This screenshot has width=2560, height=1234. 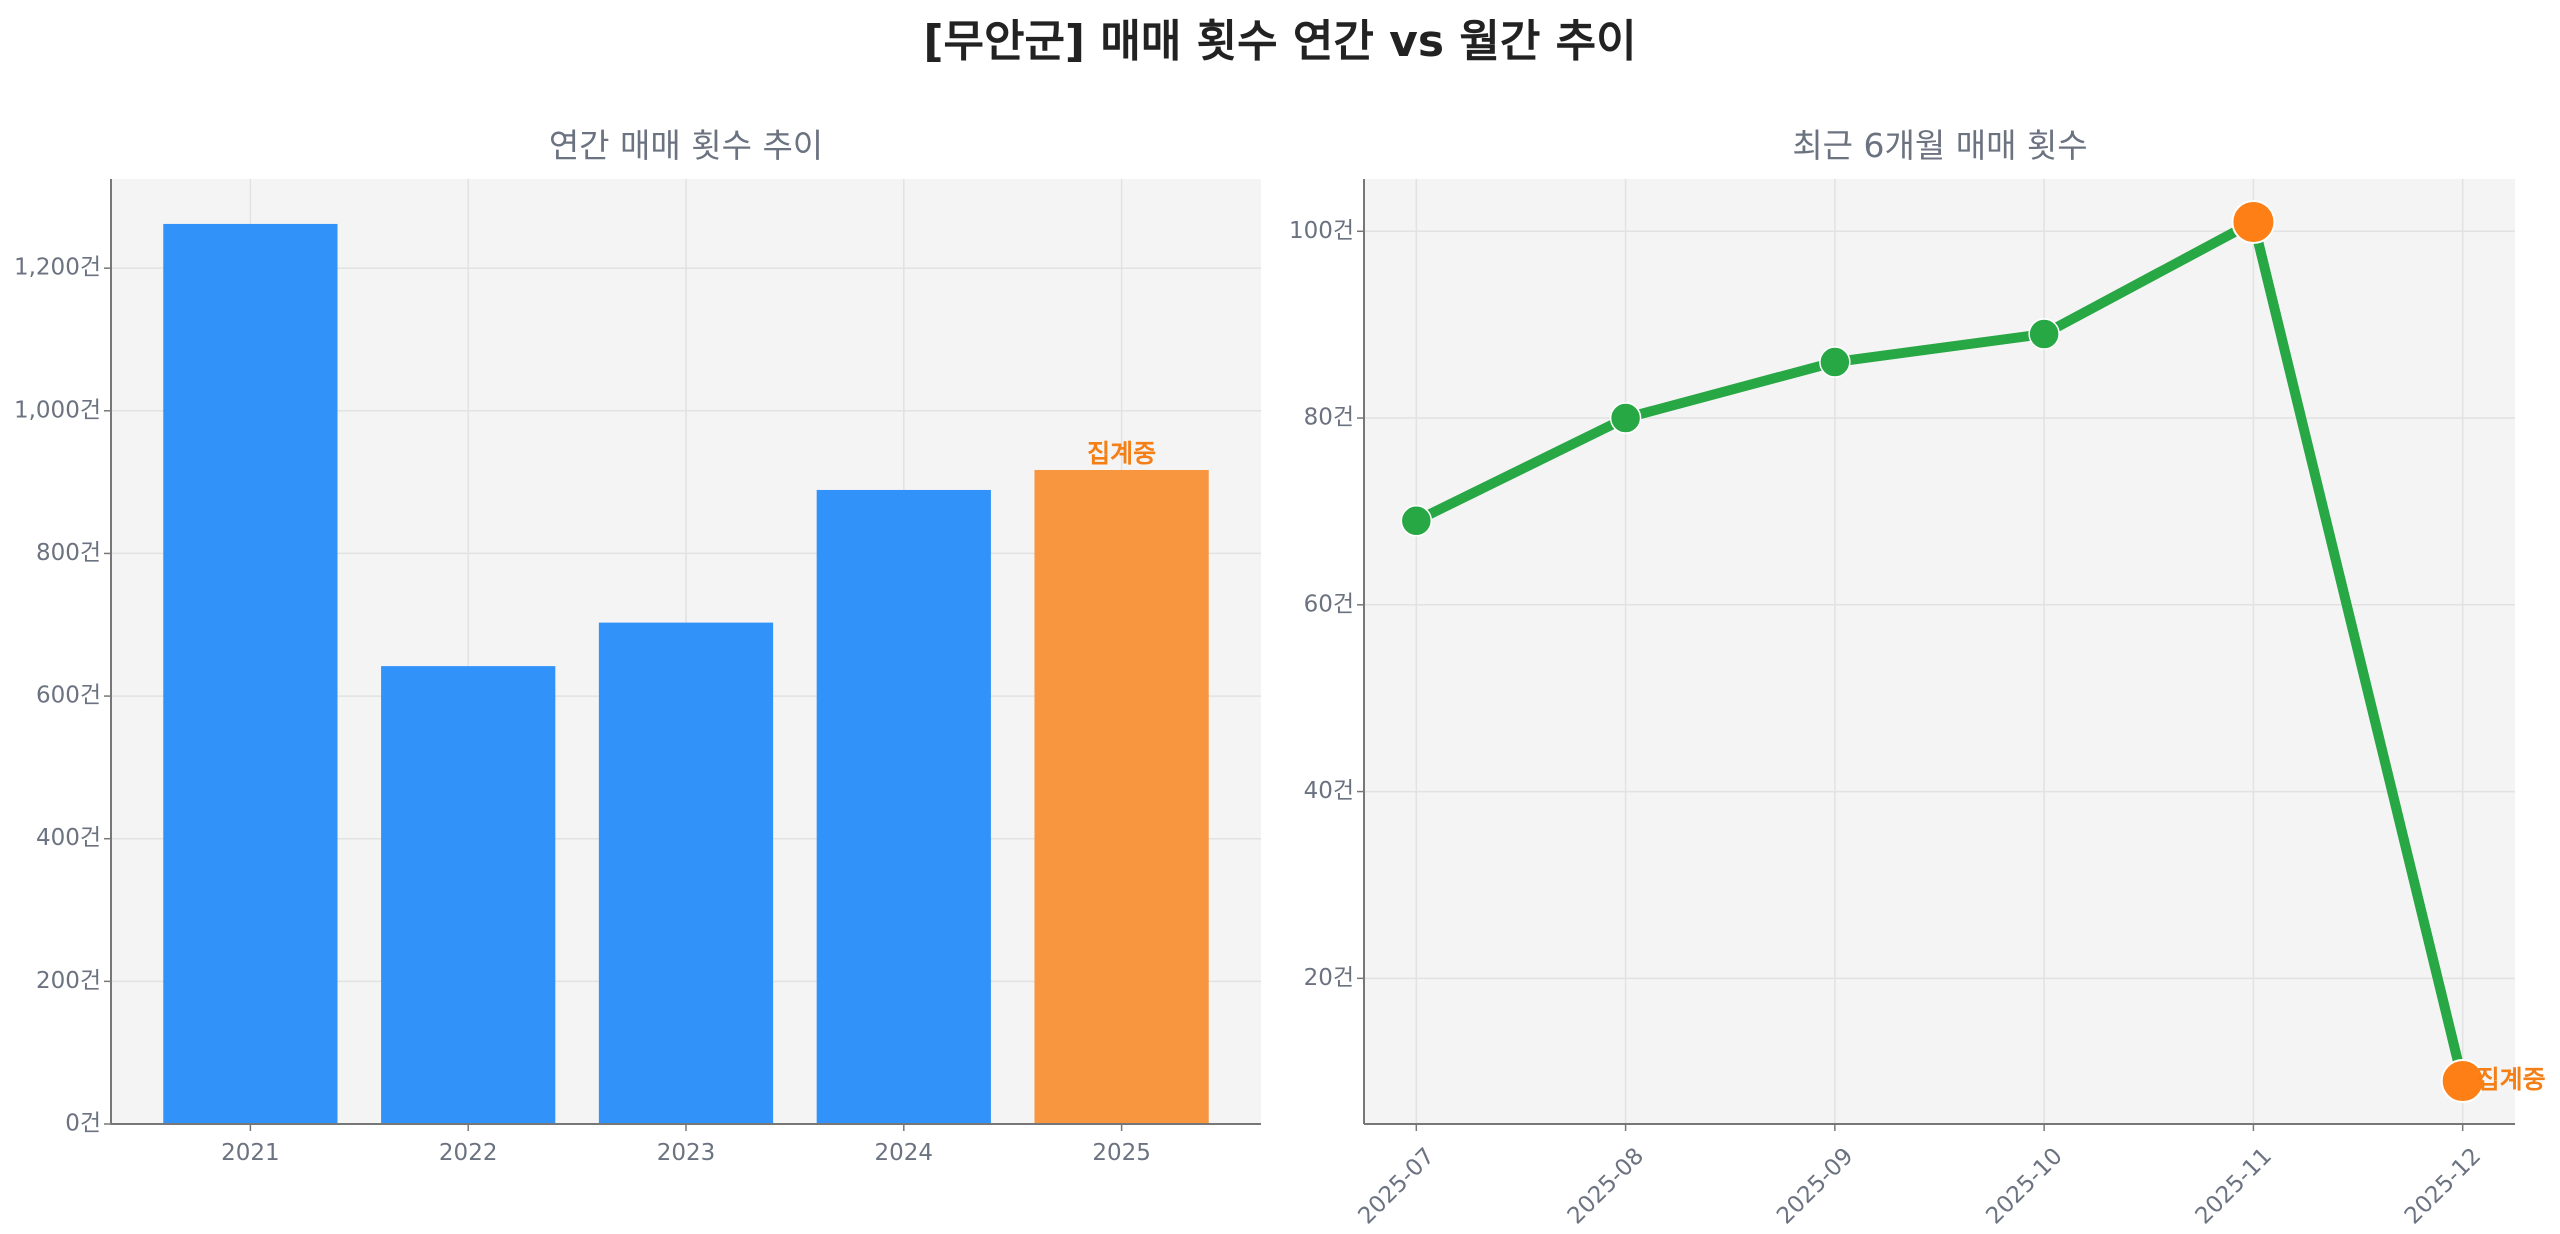 What do you see at coordinates (2234, 1186) in the screenshot?
I see `monthly-x-tick-label: 2025-11` at bounding box center [2234, 1186].